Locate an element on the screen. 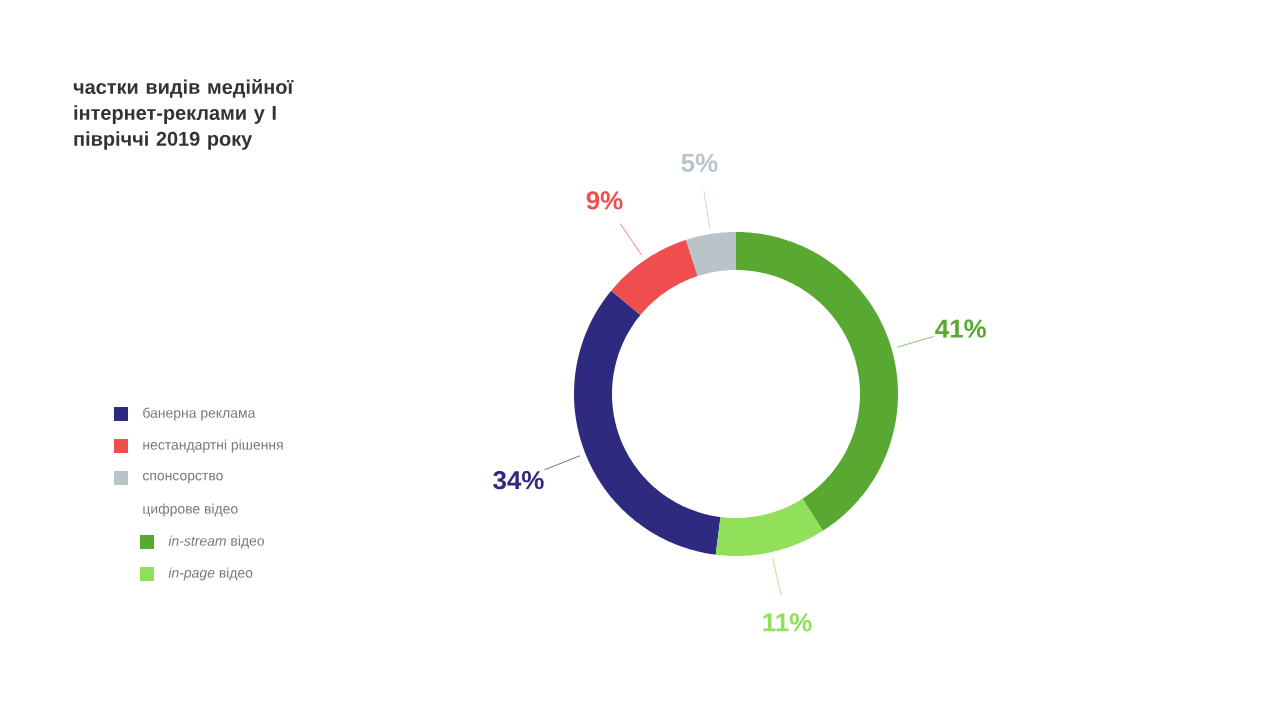  data-label: 34% is located at coordinates (518, 480).